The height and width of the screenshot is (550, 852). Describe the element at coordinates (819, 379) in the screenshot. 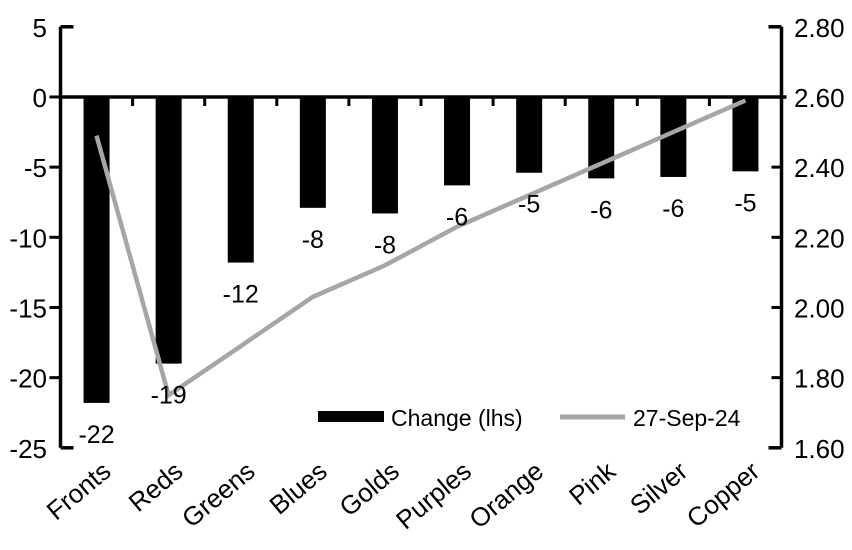

I see `right-axis-label: 1.80` at that location.